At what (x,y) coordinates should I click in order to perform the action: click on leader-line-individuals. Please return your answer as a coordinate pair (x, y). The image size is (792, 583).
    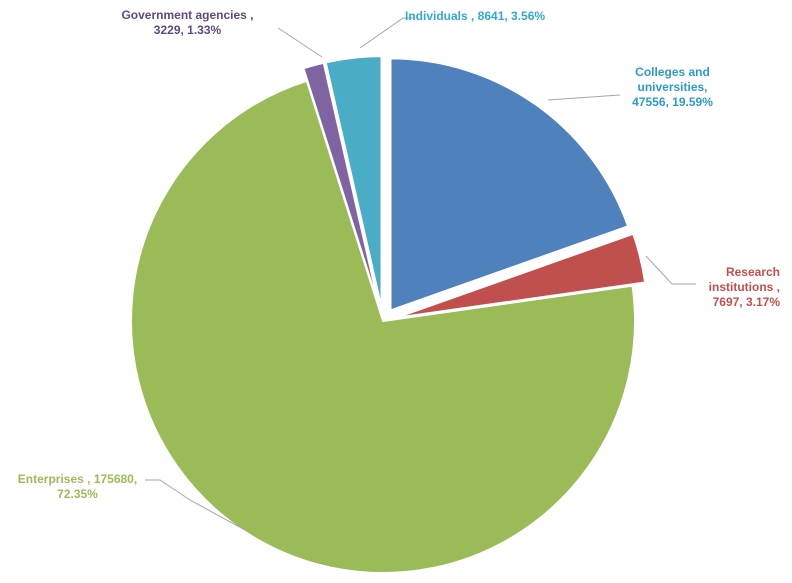
    Looking at the image, I should click on (387, 33).